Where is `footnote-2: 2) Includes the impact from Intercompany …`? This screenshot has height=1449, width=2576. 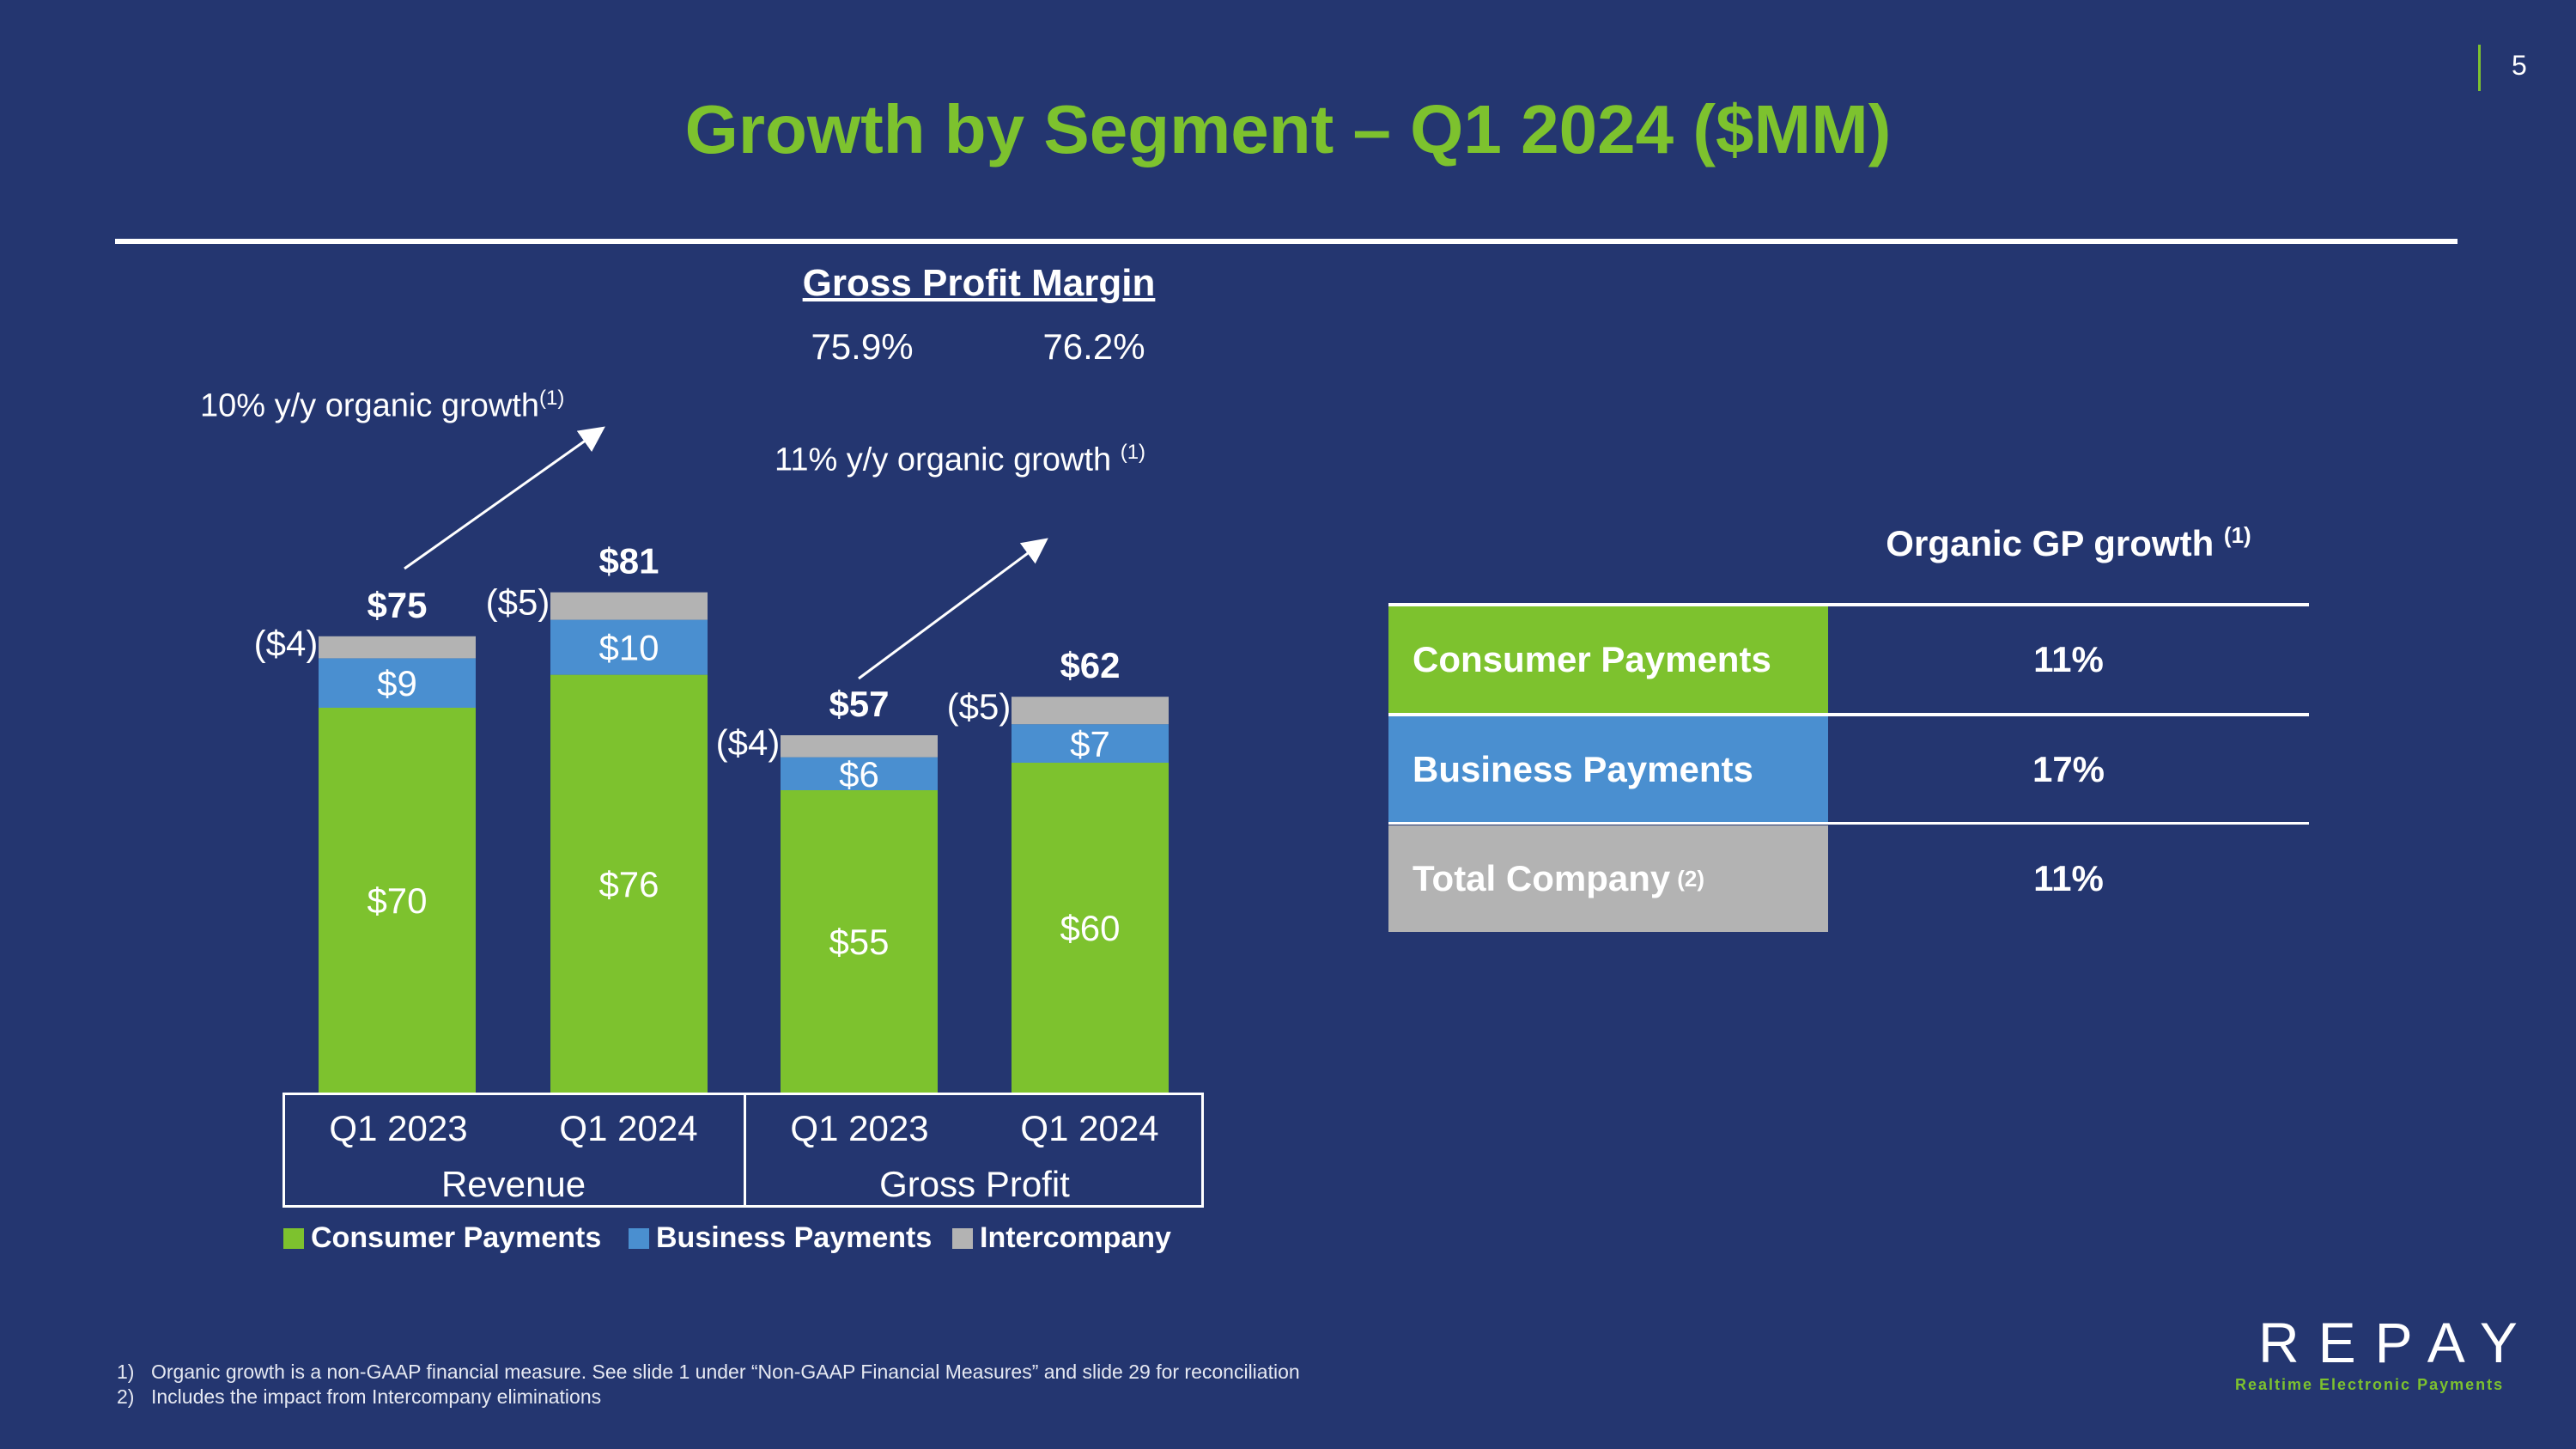 footnote-2: 2) Includes the impact from Intercompany … is located at coordinates (359, 1396).